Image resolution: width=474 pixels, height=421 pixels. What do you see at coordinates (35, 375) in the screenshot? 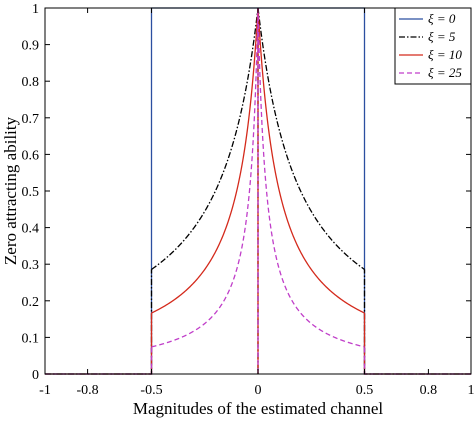
I see `y-tick-label: 0` at bounding box center [35, 375].